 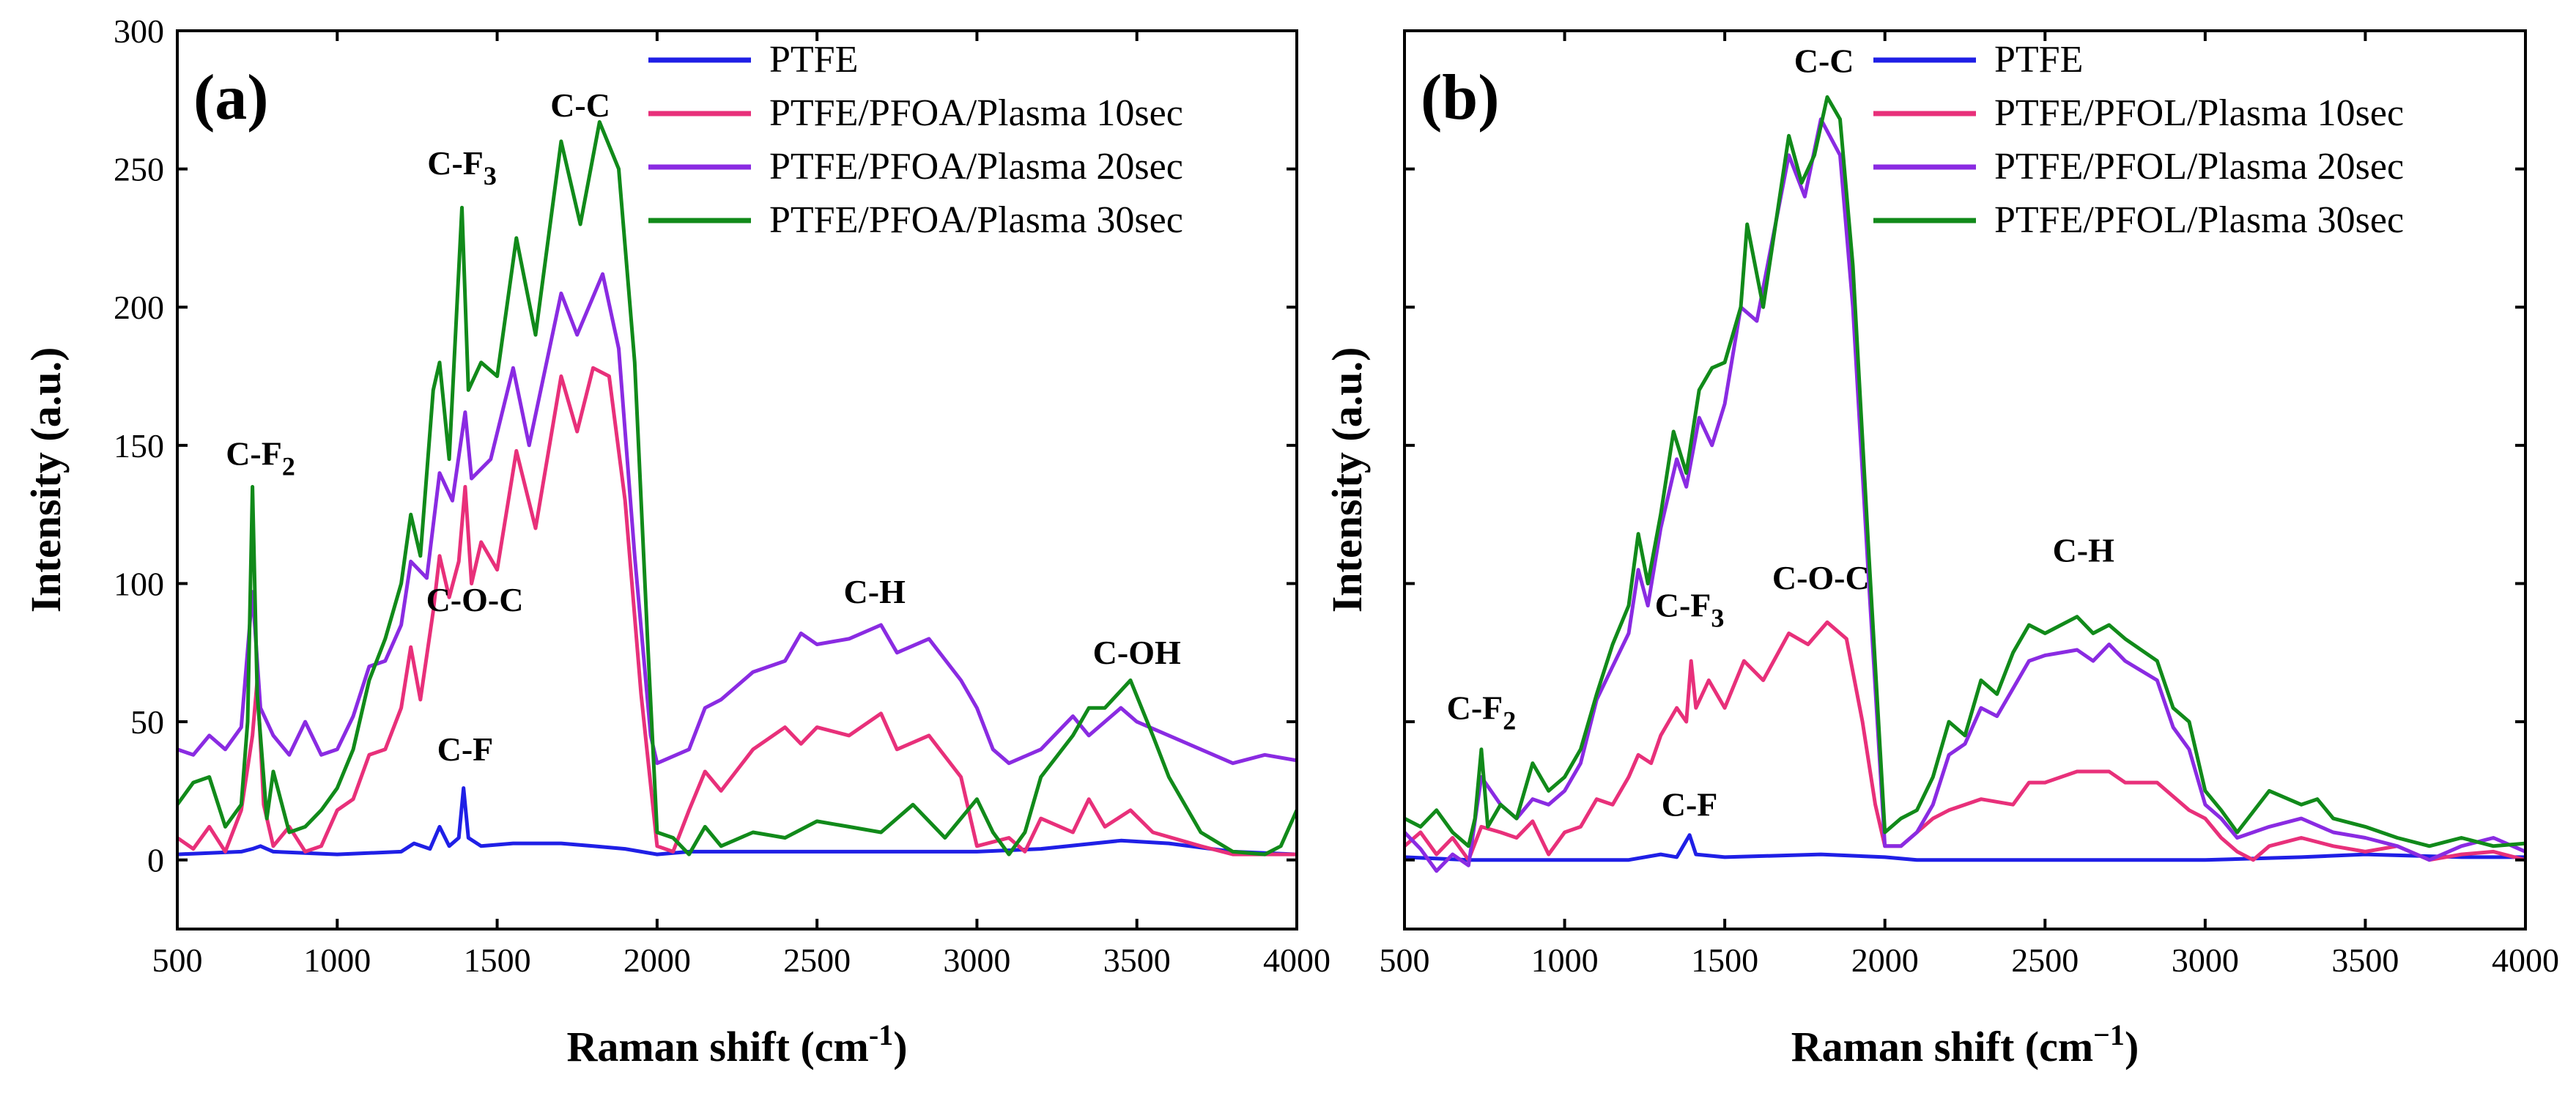 I want to click on x-axis-title: Raman shift (cm-1), so click(x=736, y=1044).